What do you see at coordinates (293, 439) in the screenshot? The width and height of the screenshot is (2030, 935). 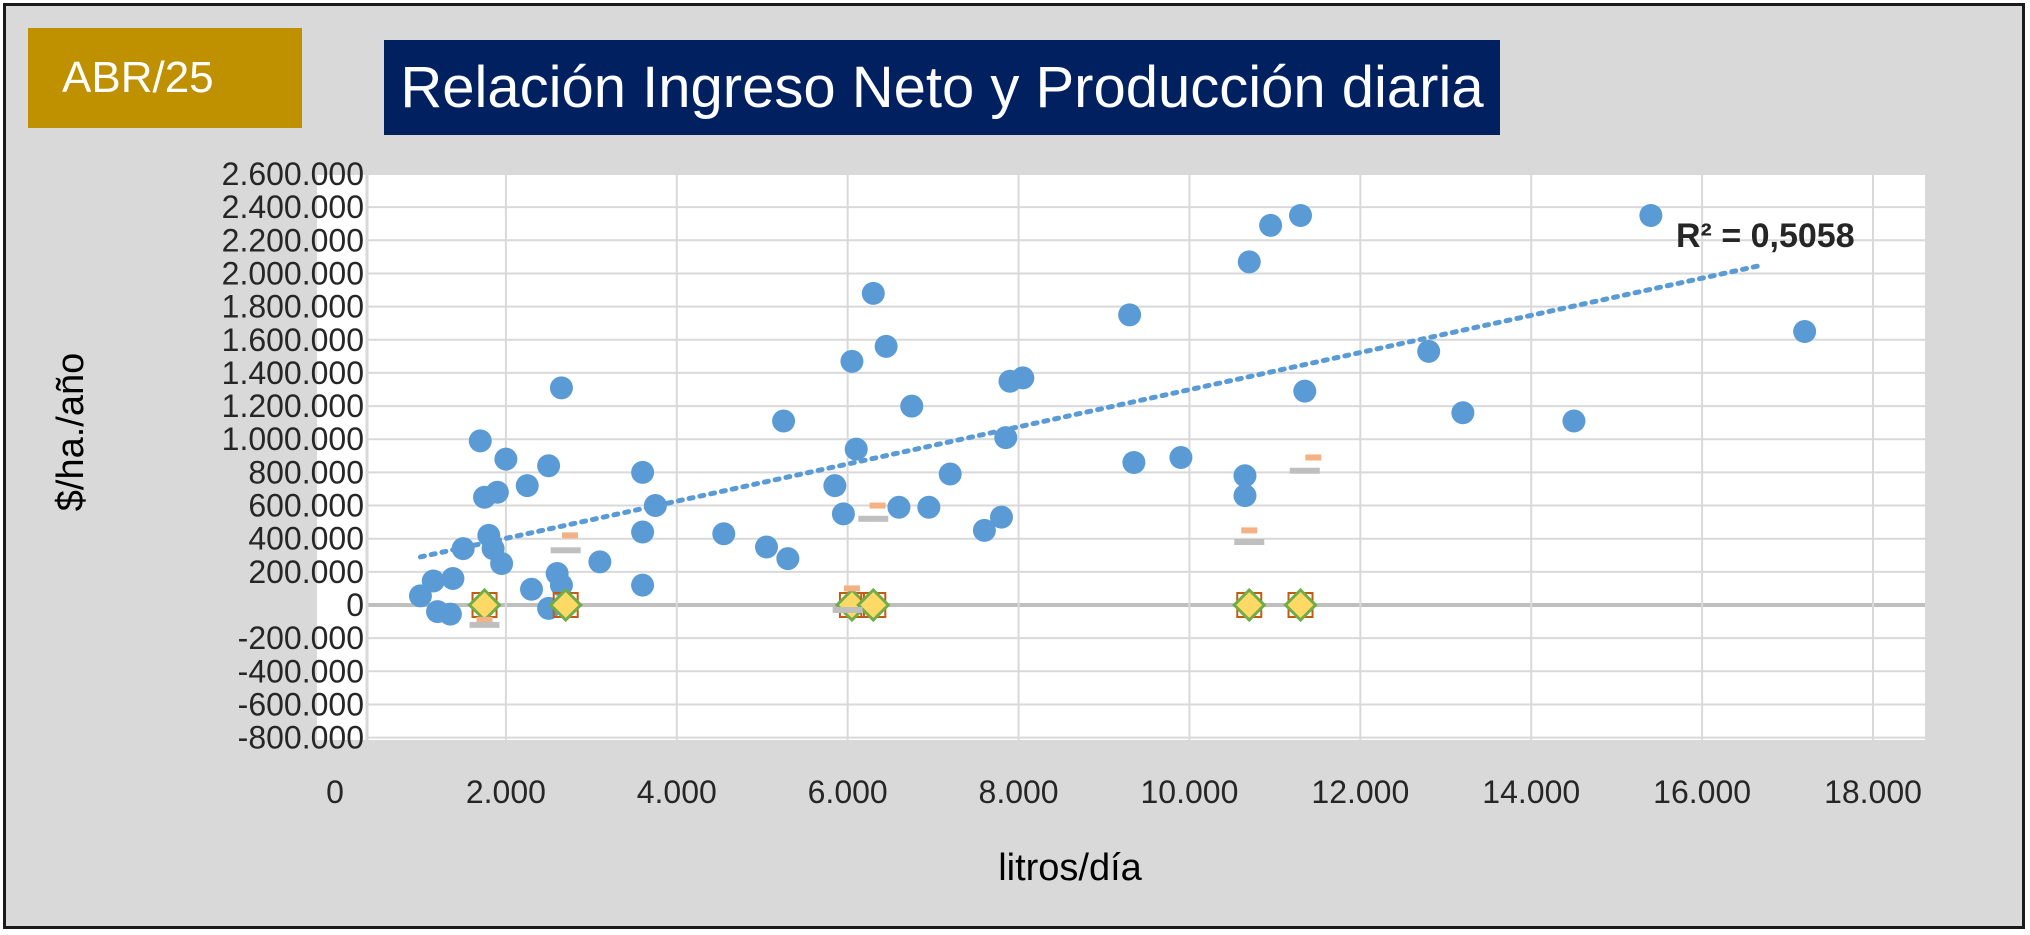 I see `y-tick-label: 1.000.000` at bounding box center [293, 439].